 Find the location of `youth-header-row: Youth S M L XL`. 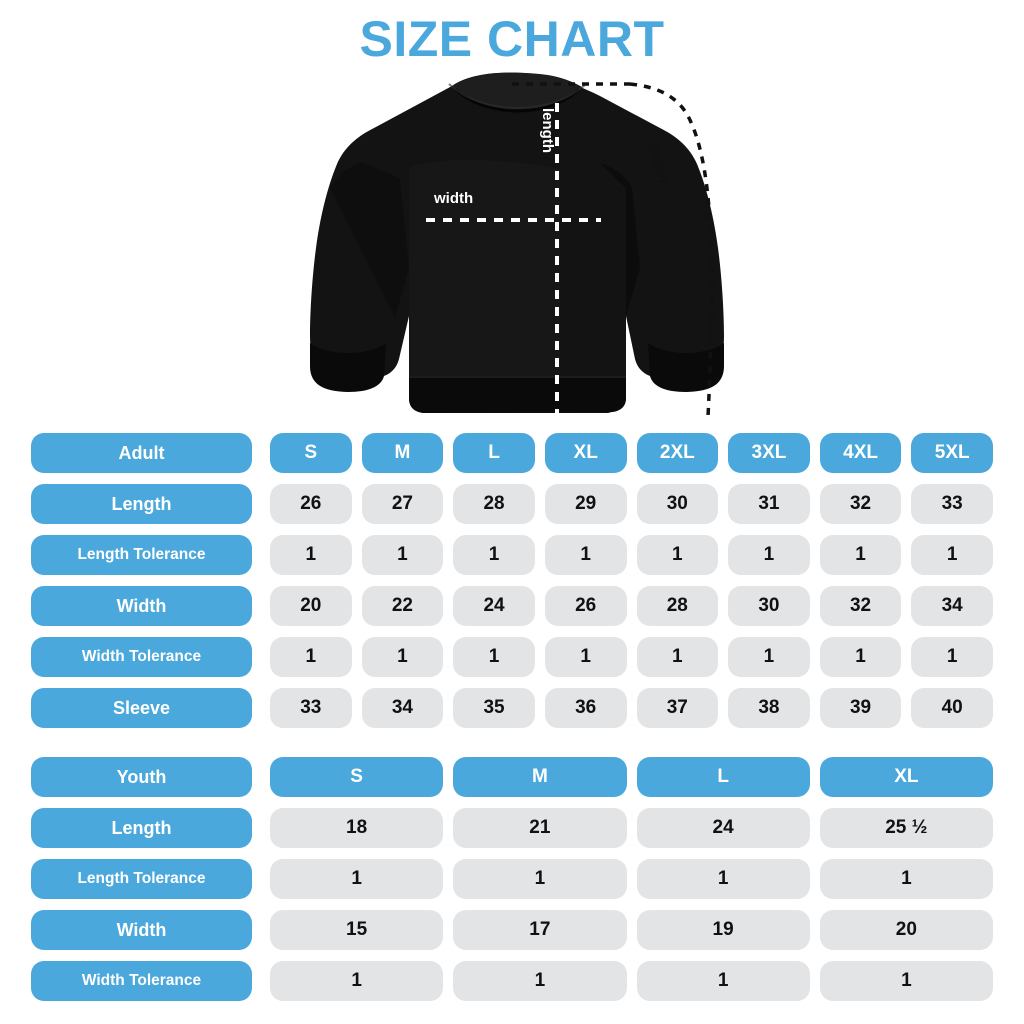

youth-header-row: Youth S M L XL is located at coordinates (512, 777).